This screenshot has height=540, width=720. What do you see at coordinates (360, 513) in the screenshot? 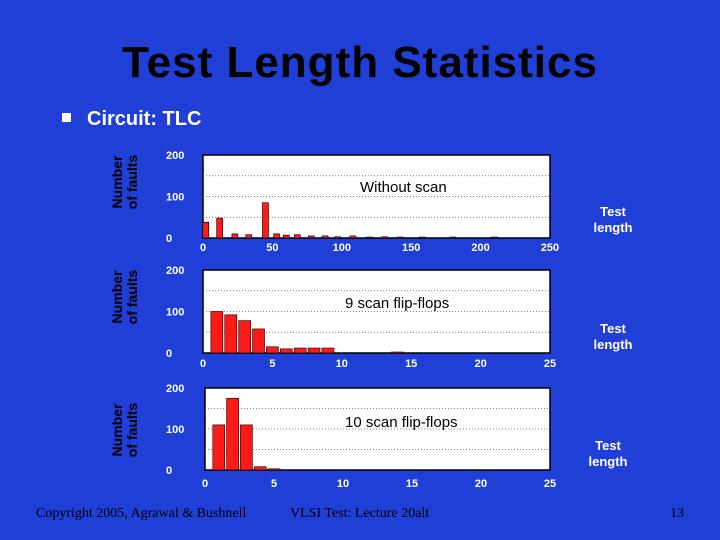
I see `footer-lecture: VLSI Test: Lecture 20alt` at bounding box center [360, 513].